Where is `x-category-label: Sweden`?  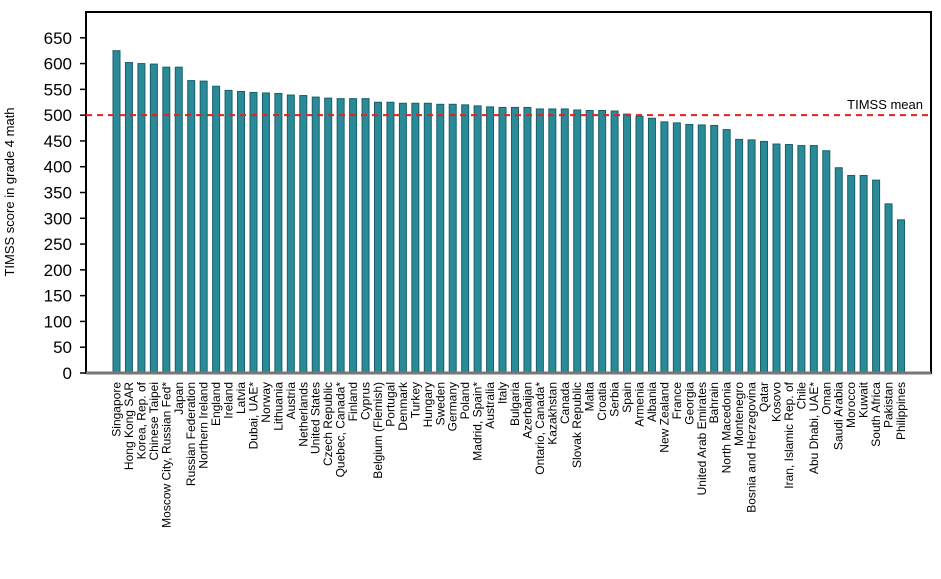
x-category-label: Sweden is located at coordinates (440, 403).